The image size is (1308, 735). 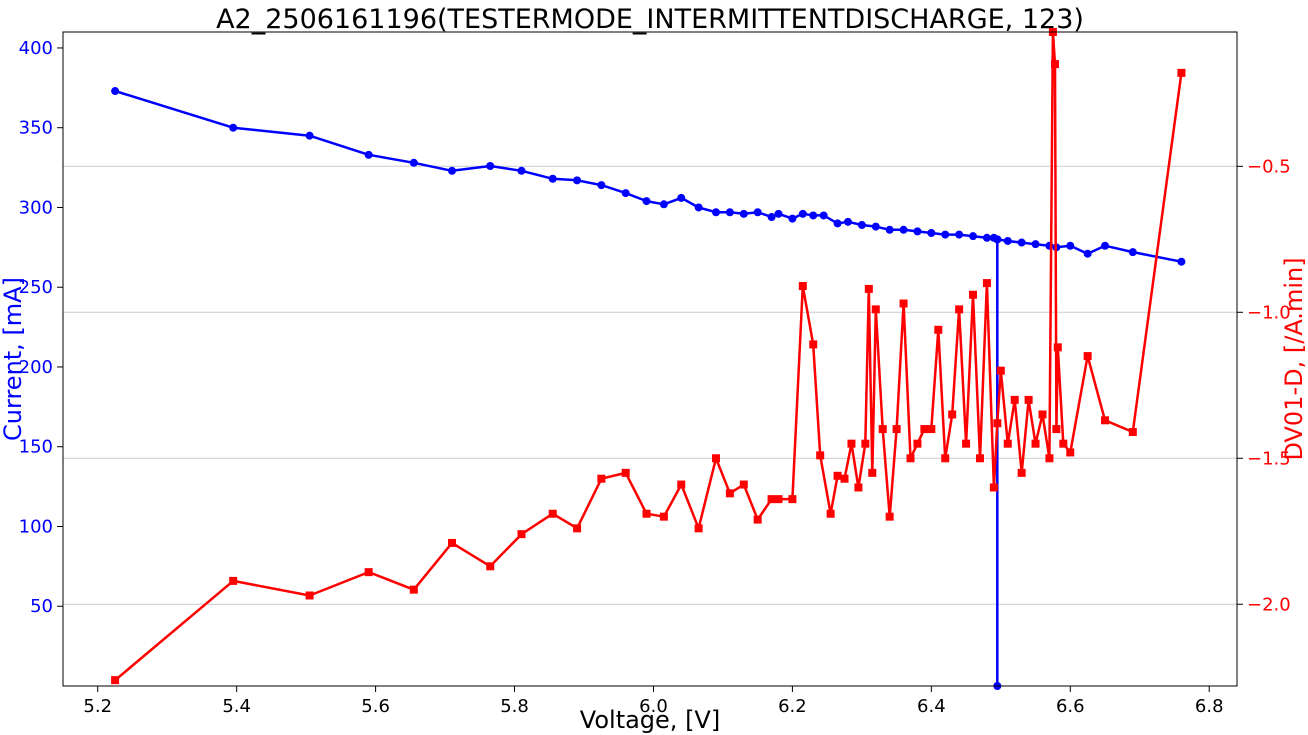 I want to click on left-y-tick-label: 150, so click(x=36, y=447).